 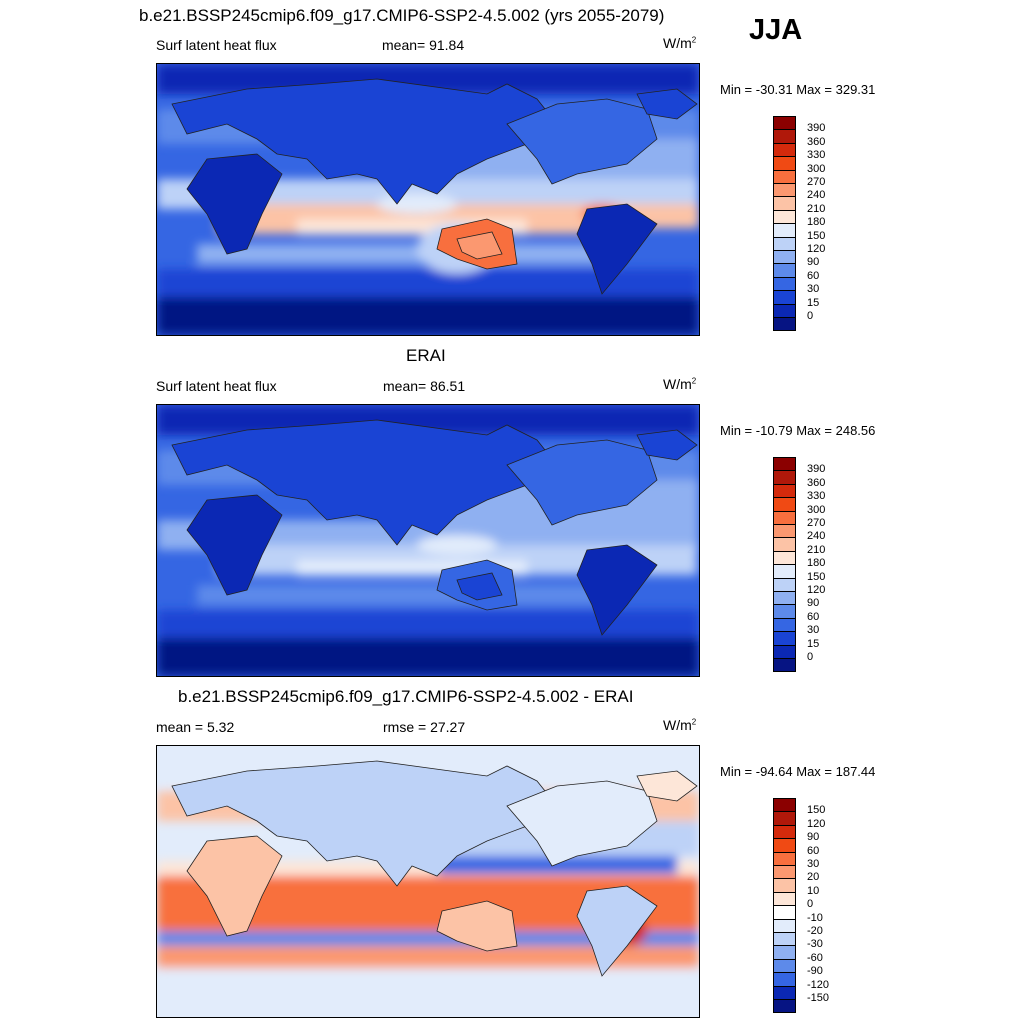 What do you see at coordinates (815, 944) in the screenshot?
I see `legend-label: -30` at bounding box center [815, 944].